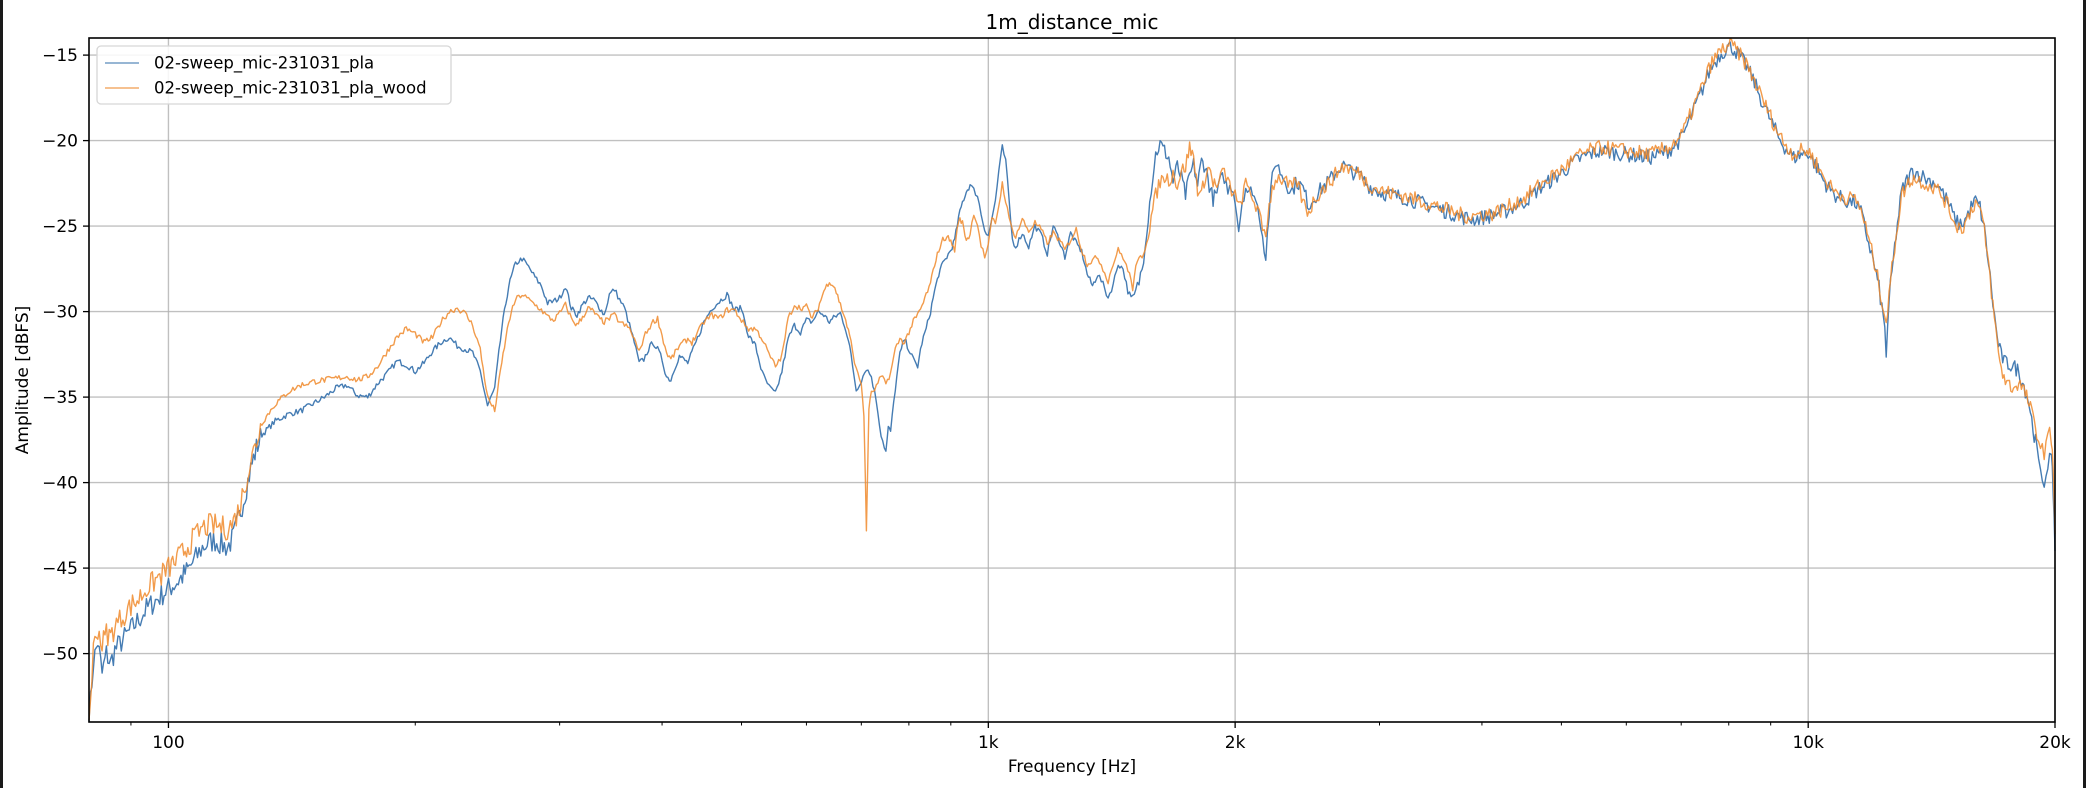  I want to click on y-tick-label: −20, so click(60, 142).